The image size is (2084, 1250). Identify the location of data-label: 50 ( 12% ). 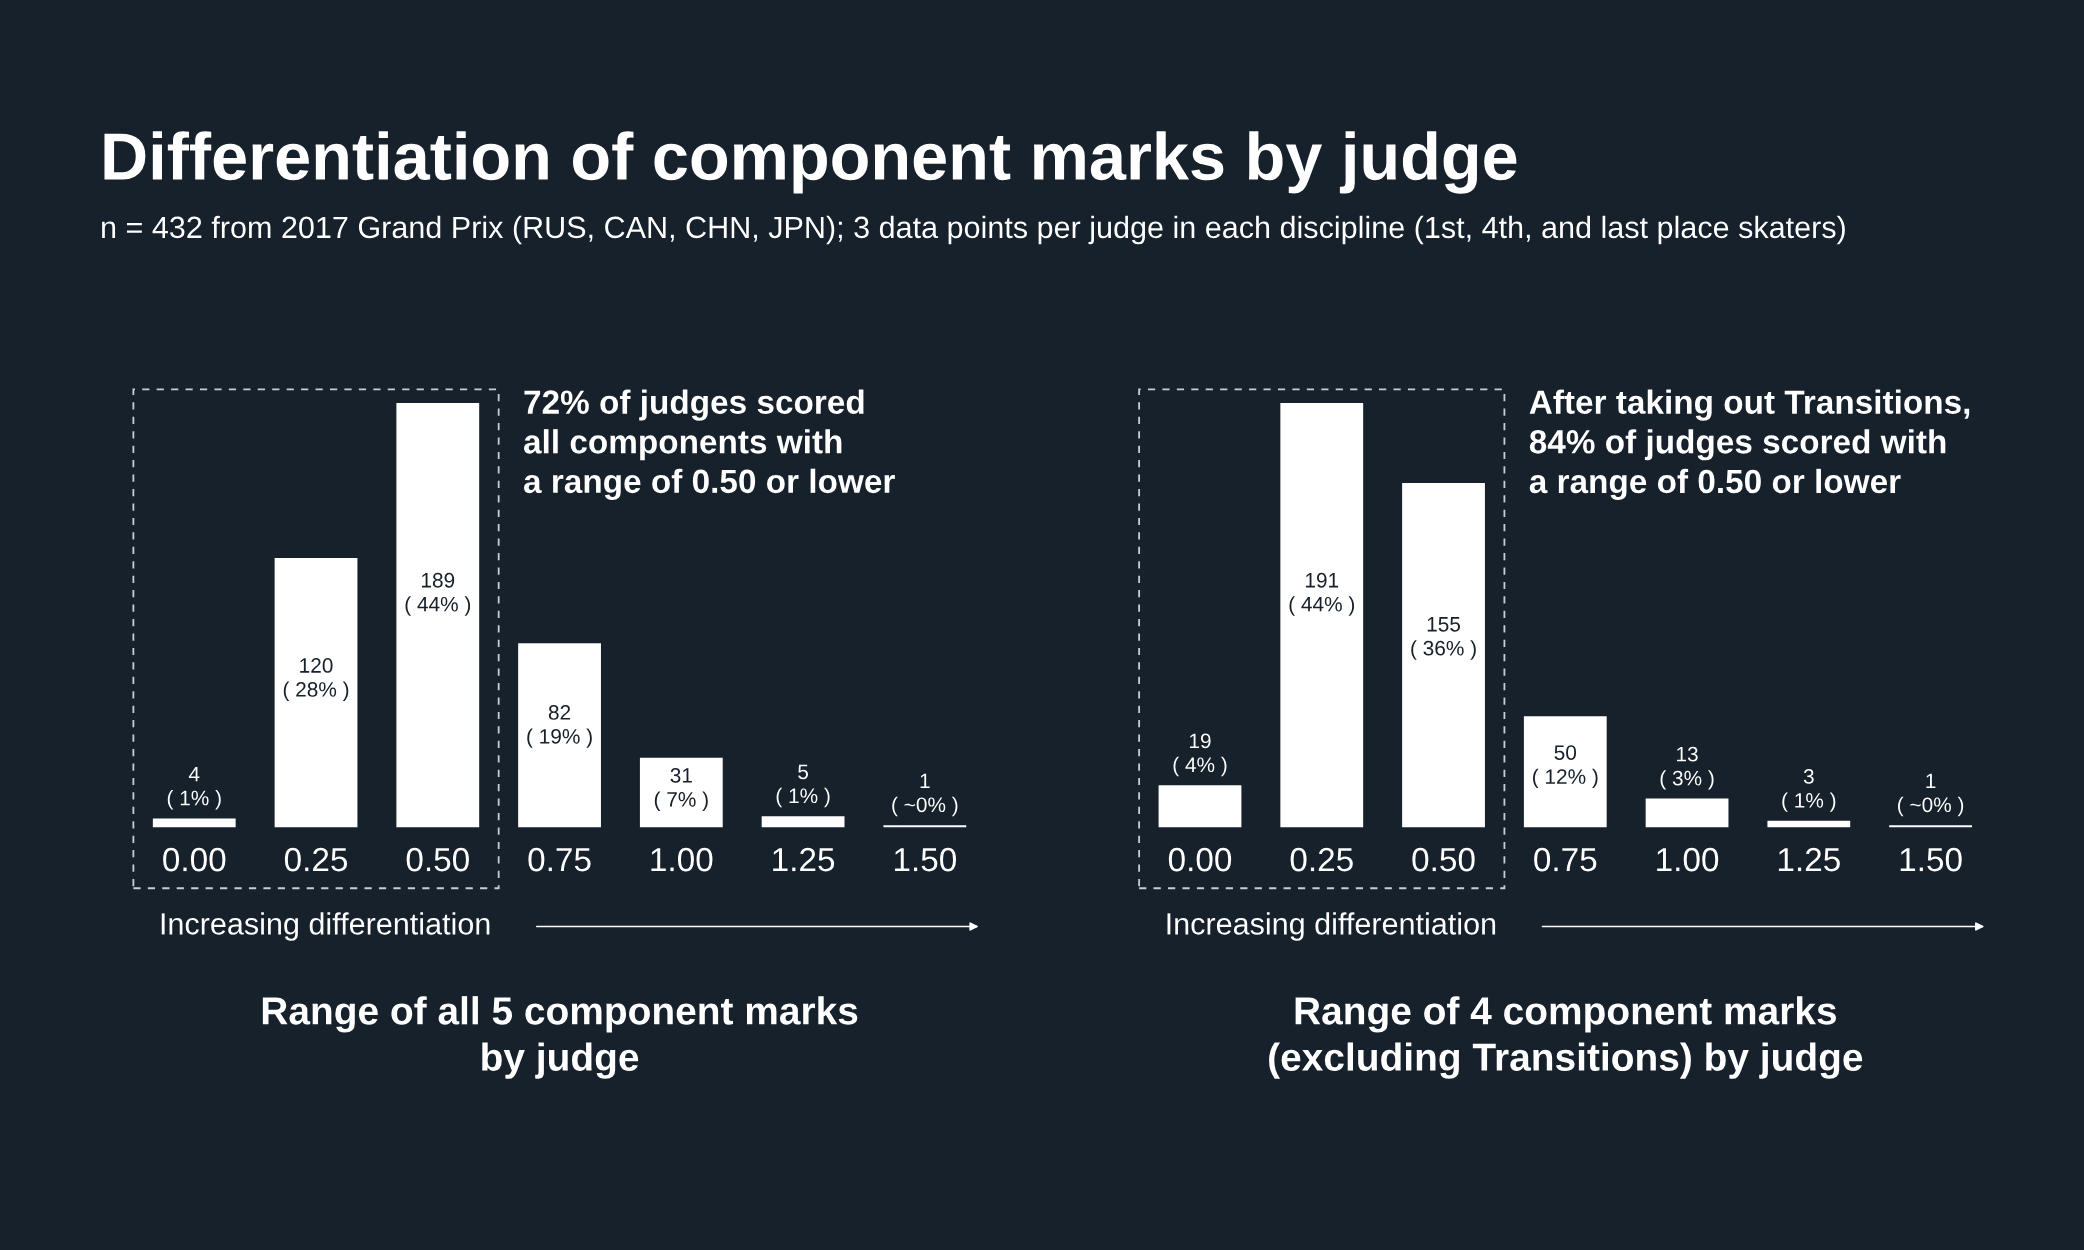
(1565, 767).